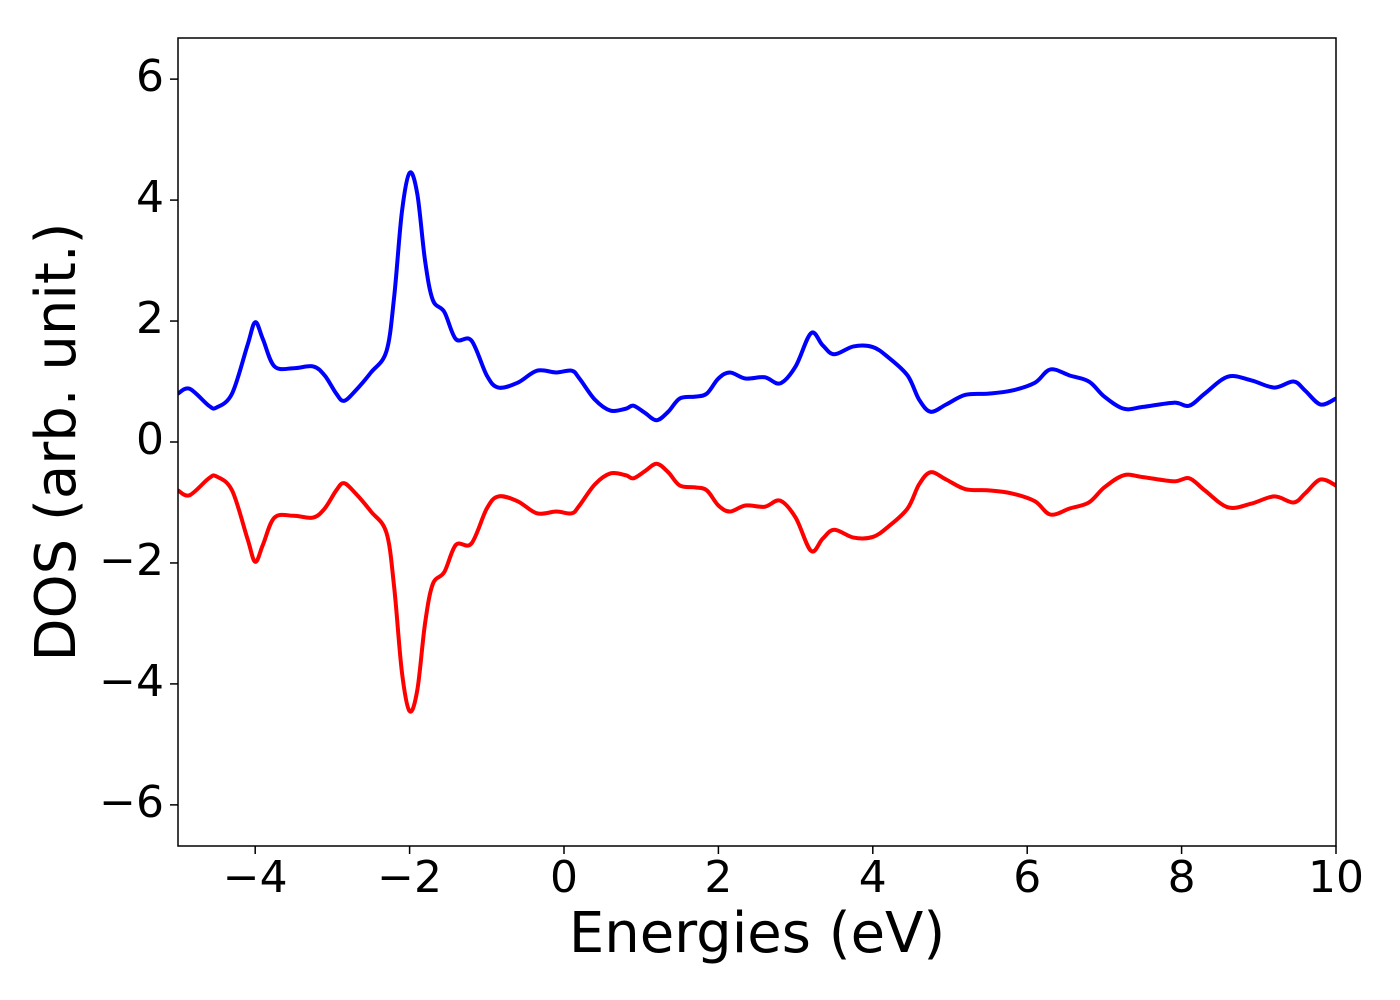  What do you see at coordinates (150, 76) in the screenshot?
I see `y-tick-label: 6` at bounding box center [150, 76].